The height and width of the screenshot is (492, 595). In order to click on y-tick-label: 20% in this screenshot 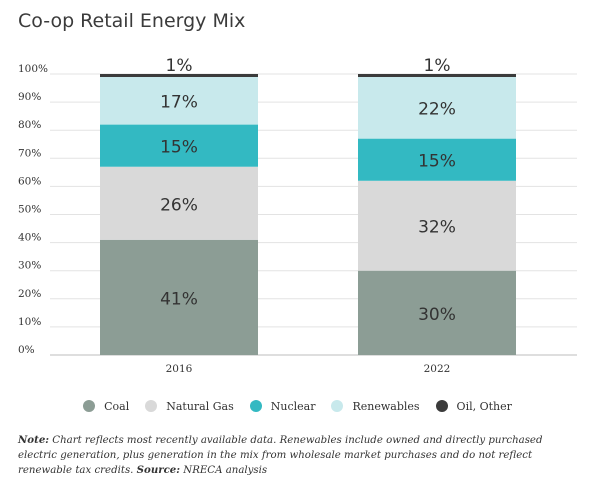, I will do `click(29, 294)`.